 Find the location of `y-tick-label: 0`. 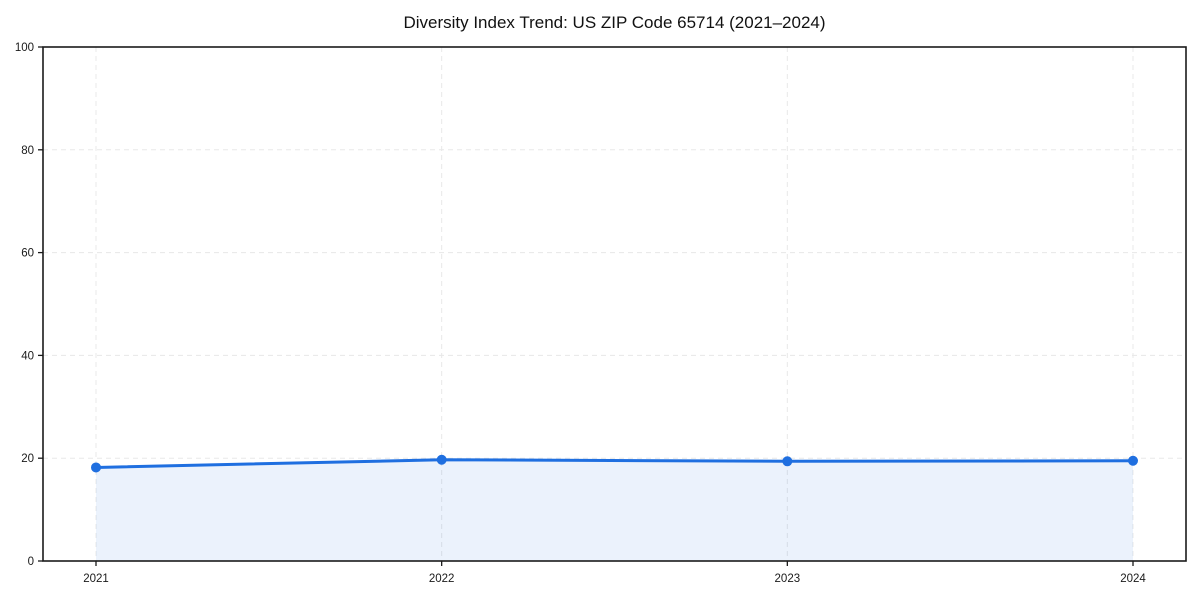

y-tick-label: 0 is located at coordinates (31, 562).